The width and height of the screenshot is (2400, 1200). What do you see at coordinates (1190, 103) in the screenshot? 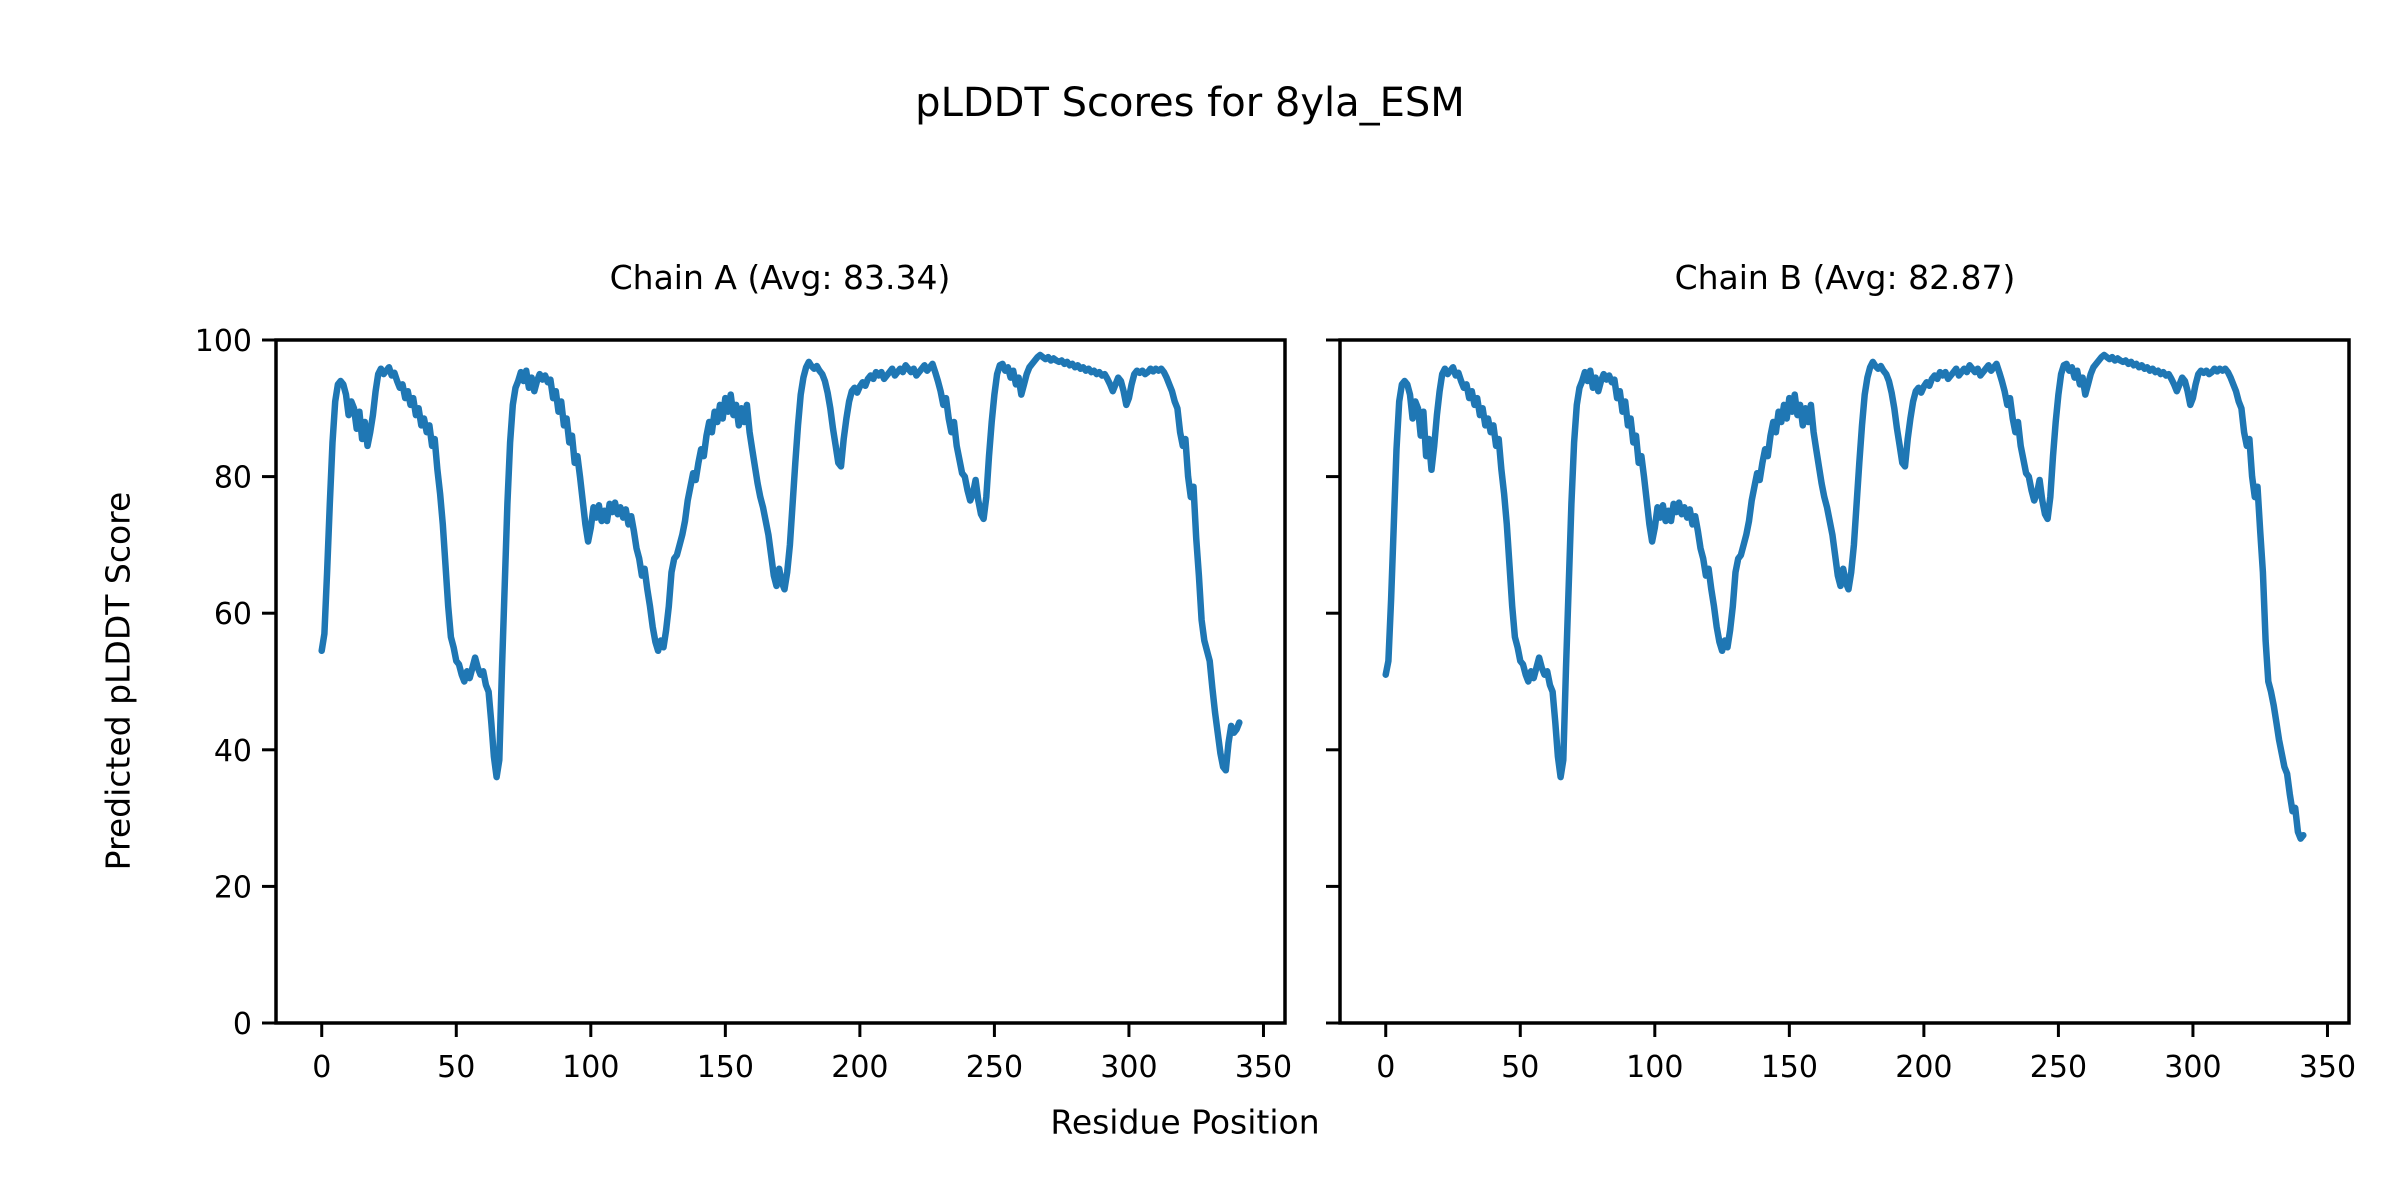
I see `figure-title: pLDDT Scores for 8yla_ESM` at bounding box center [1190, 103].